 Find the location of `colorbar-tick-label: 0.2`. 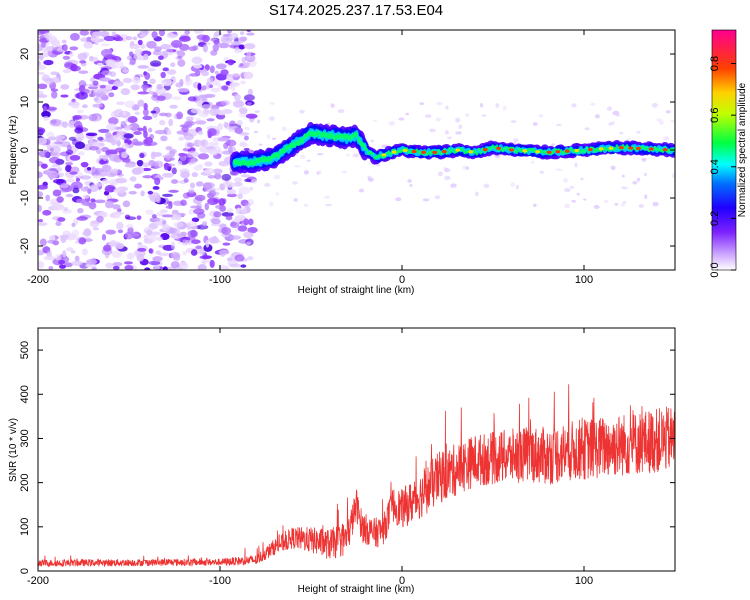

colorbar-tick-label: 0.2 is located at coordinates (715, 218).